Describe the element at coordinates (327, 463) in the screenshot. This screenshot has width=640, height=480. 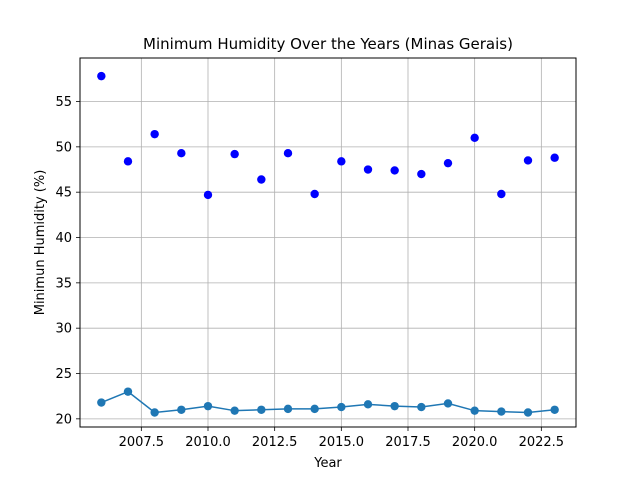
I see `x-axis-label: Year` at that location.